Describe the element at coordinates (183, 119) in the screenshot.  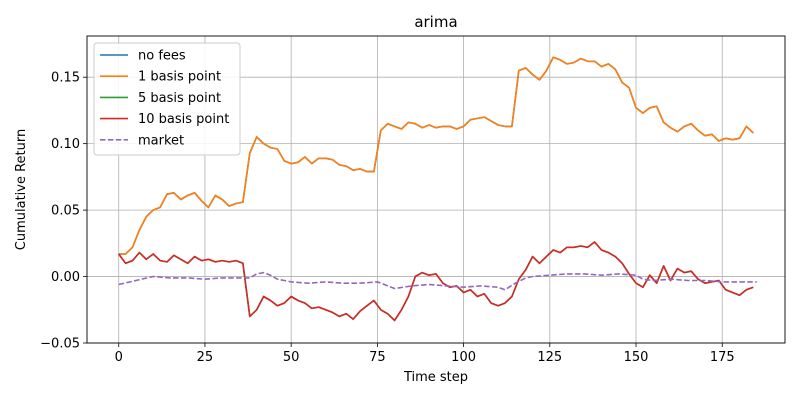
I see `legend-label: 10 basis point` at that location.